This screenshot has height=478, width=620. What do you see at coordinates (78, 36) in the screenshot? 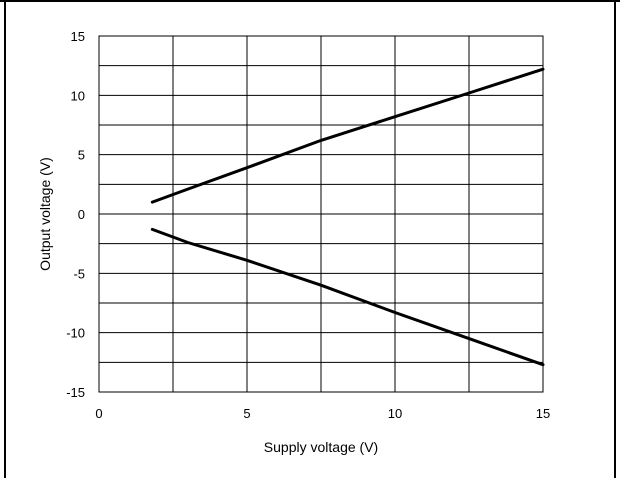
I see `y-tick-label: 15` at bounding box center [78, 36].